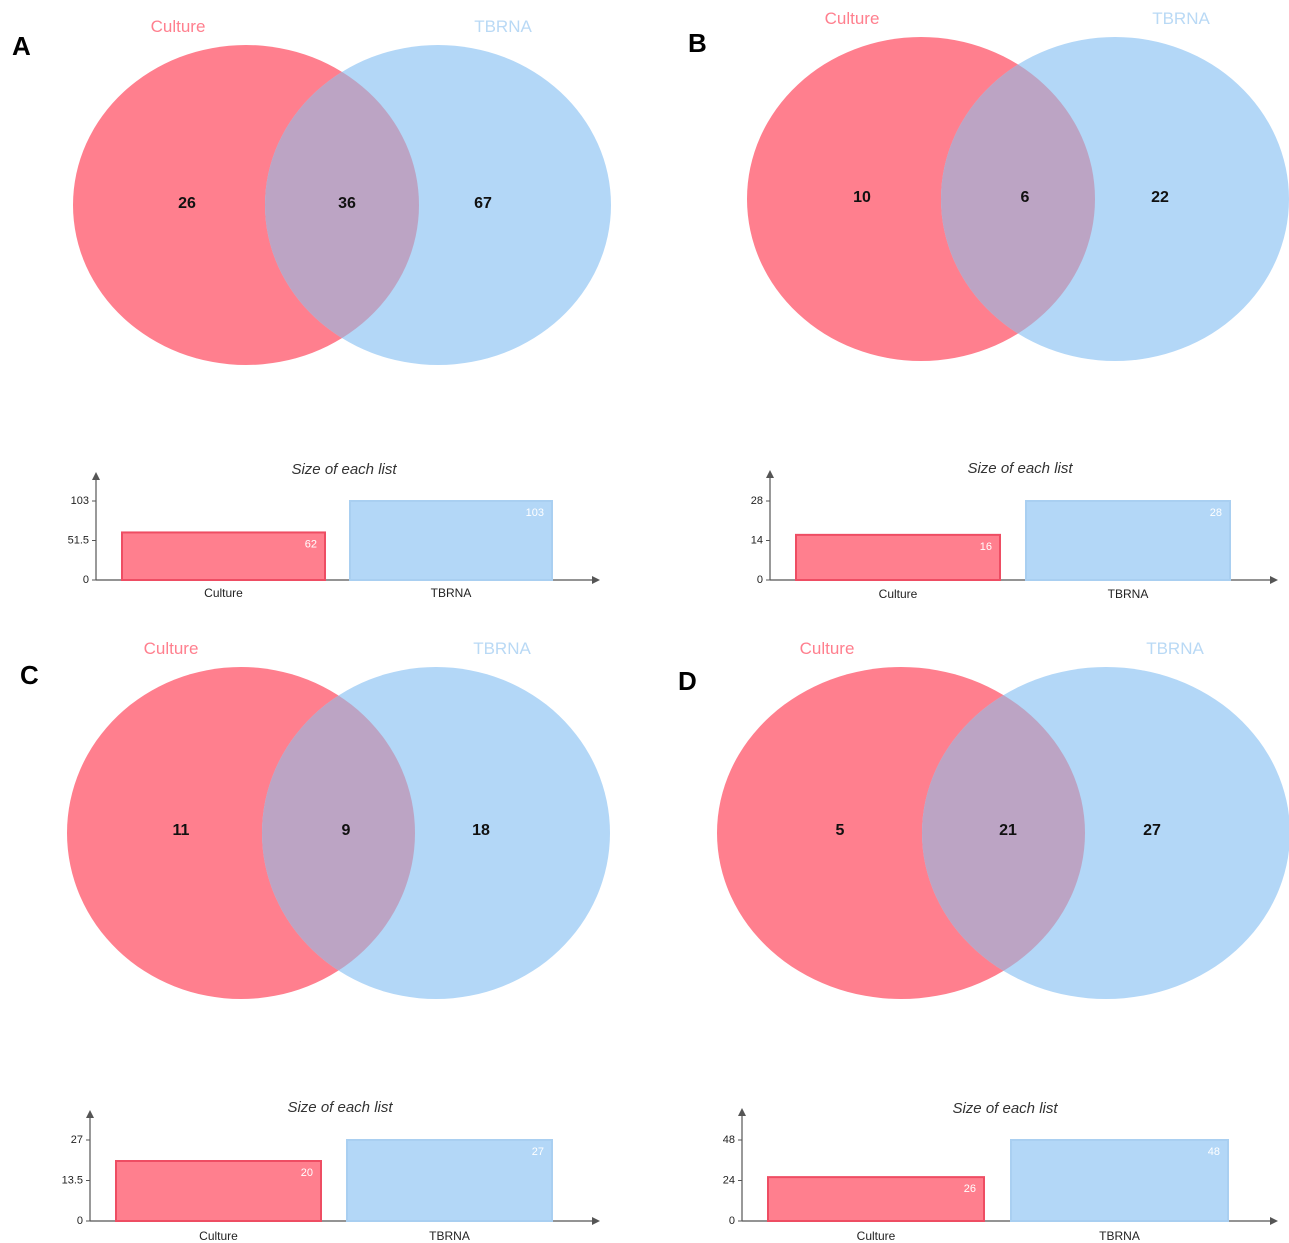 This screenshot has height=1243, width=1289. Describe the element at coordinates (729, 1140) in the screenshot. I see `y-tick-label: 48` at that location.